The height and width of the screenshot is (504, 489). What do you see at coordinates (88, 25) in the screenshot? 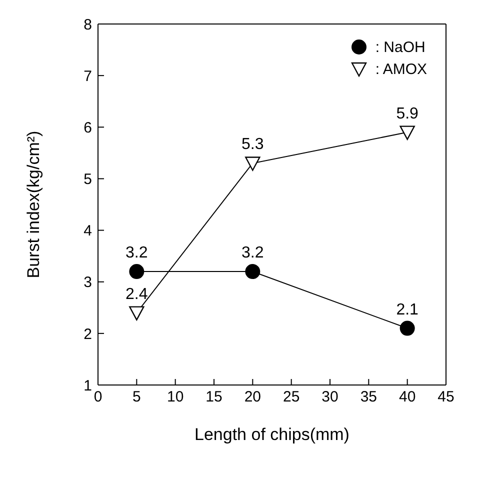
I see `y-tick-label: 8` at bounding box center [88, 25].